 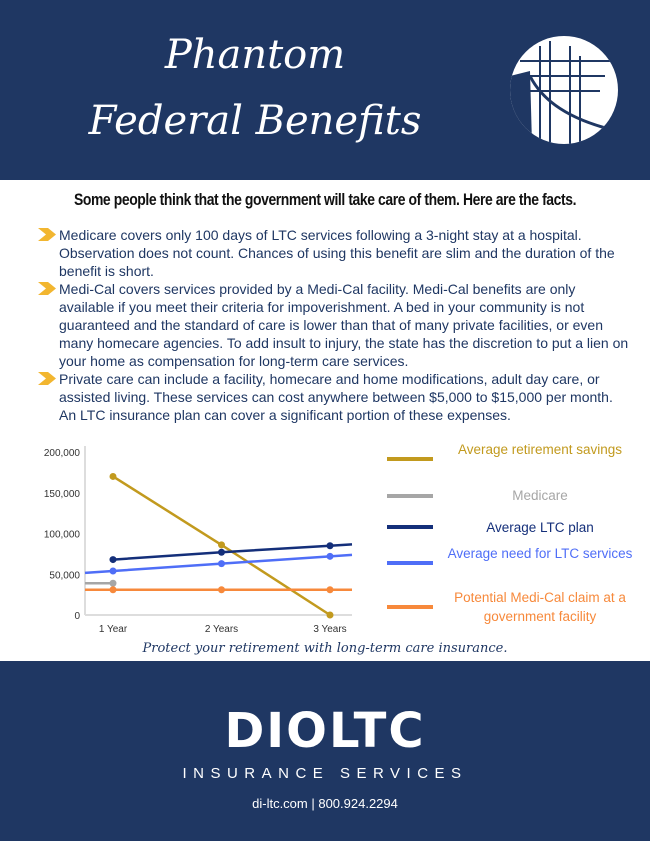 What do you see at coordinates (62, 494) in the screenshot?
I see `y-tick-label: 150,000` at bounding box center [62, 494].